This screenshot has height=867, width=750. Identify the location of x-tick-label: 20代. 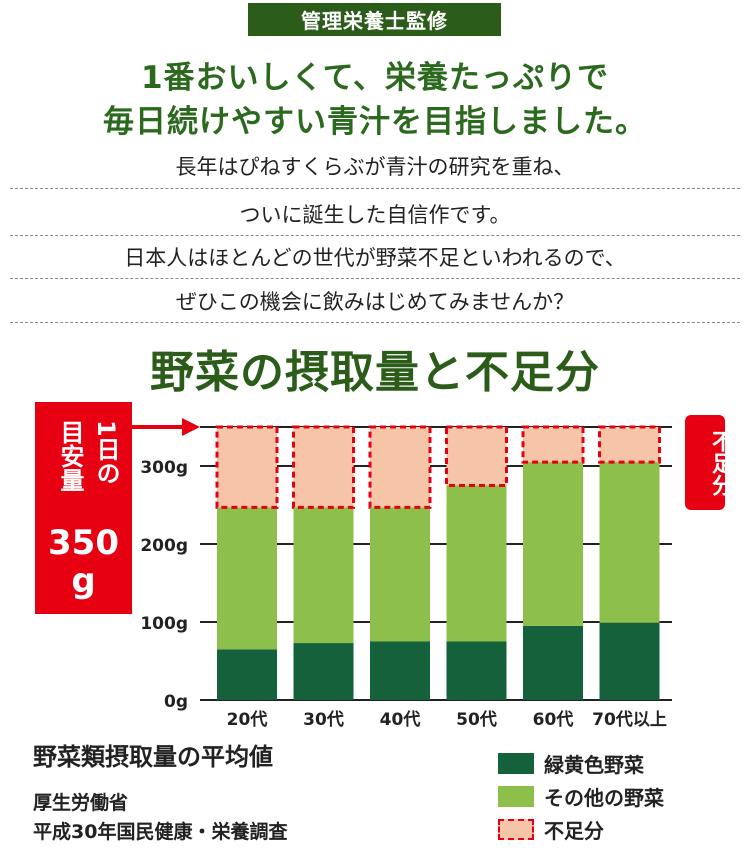
(247, 719).